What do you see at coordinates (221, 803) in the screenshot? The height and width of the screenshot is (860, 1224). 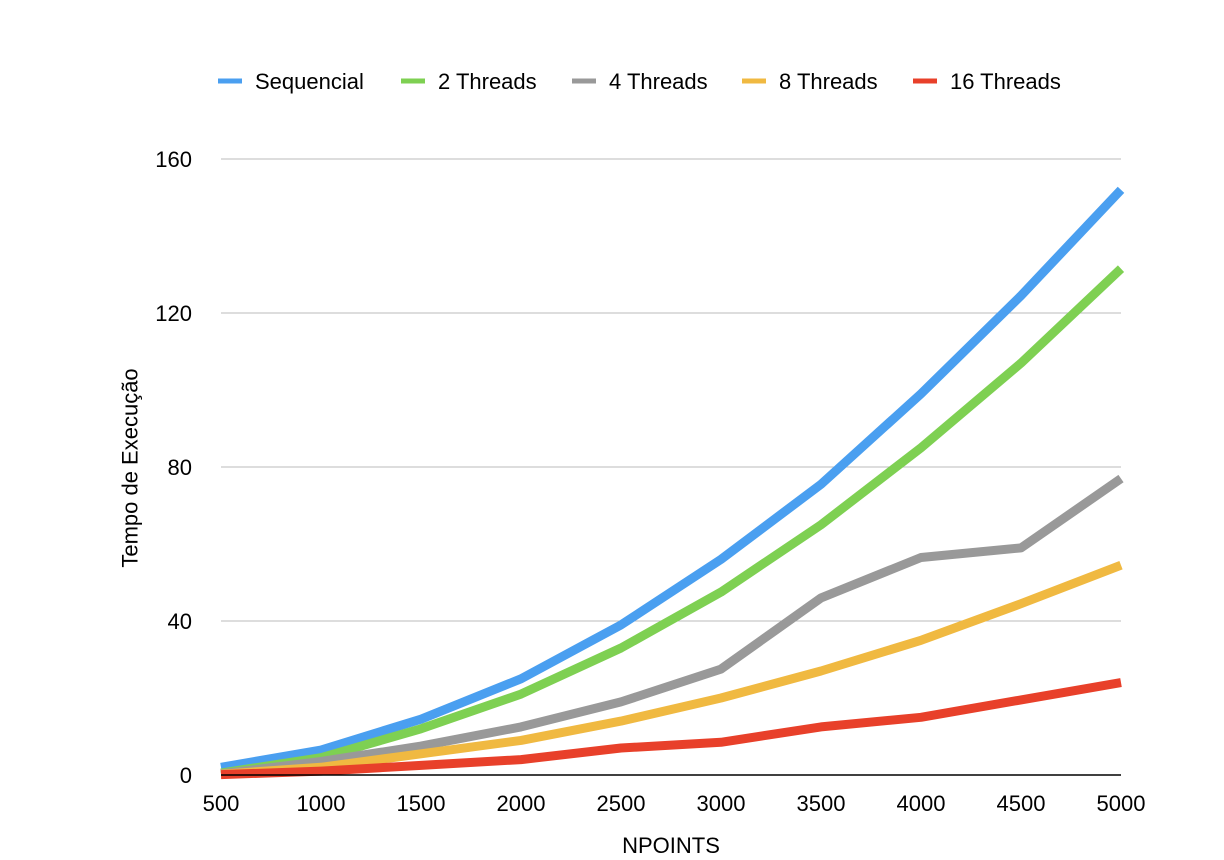 I see `x-tick-label: 500` at bounding box center [221, 803].